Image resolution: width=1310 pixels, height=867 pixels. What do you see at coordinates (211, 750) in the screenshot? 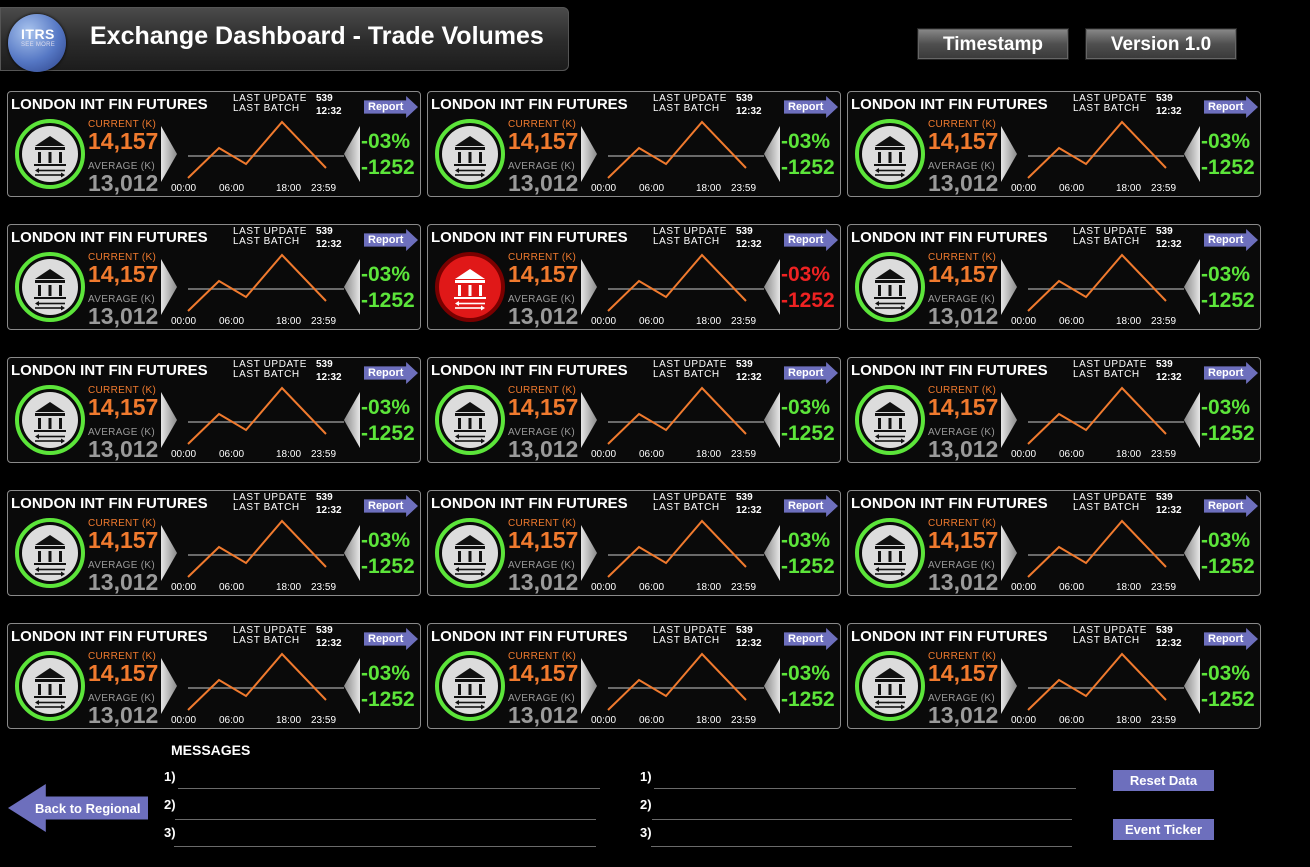
I see `messages-title: MESSAGES` at bounding box center [211, 750].